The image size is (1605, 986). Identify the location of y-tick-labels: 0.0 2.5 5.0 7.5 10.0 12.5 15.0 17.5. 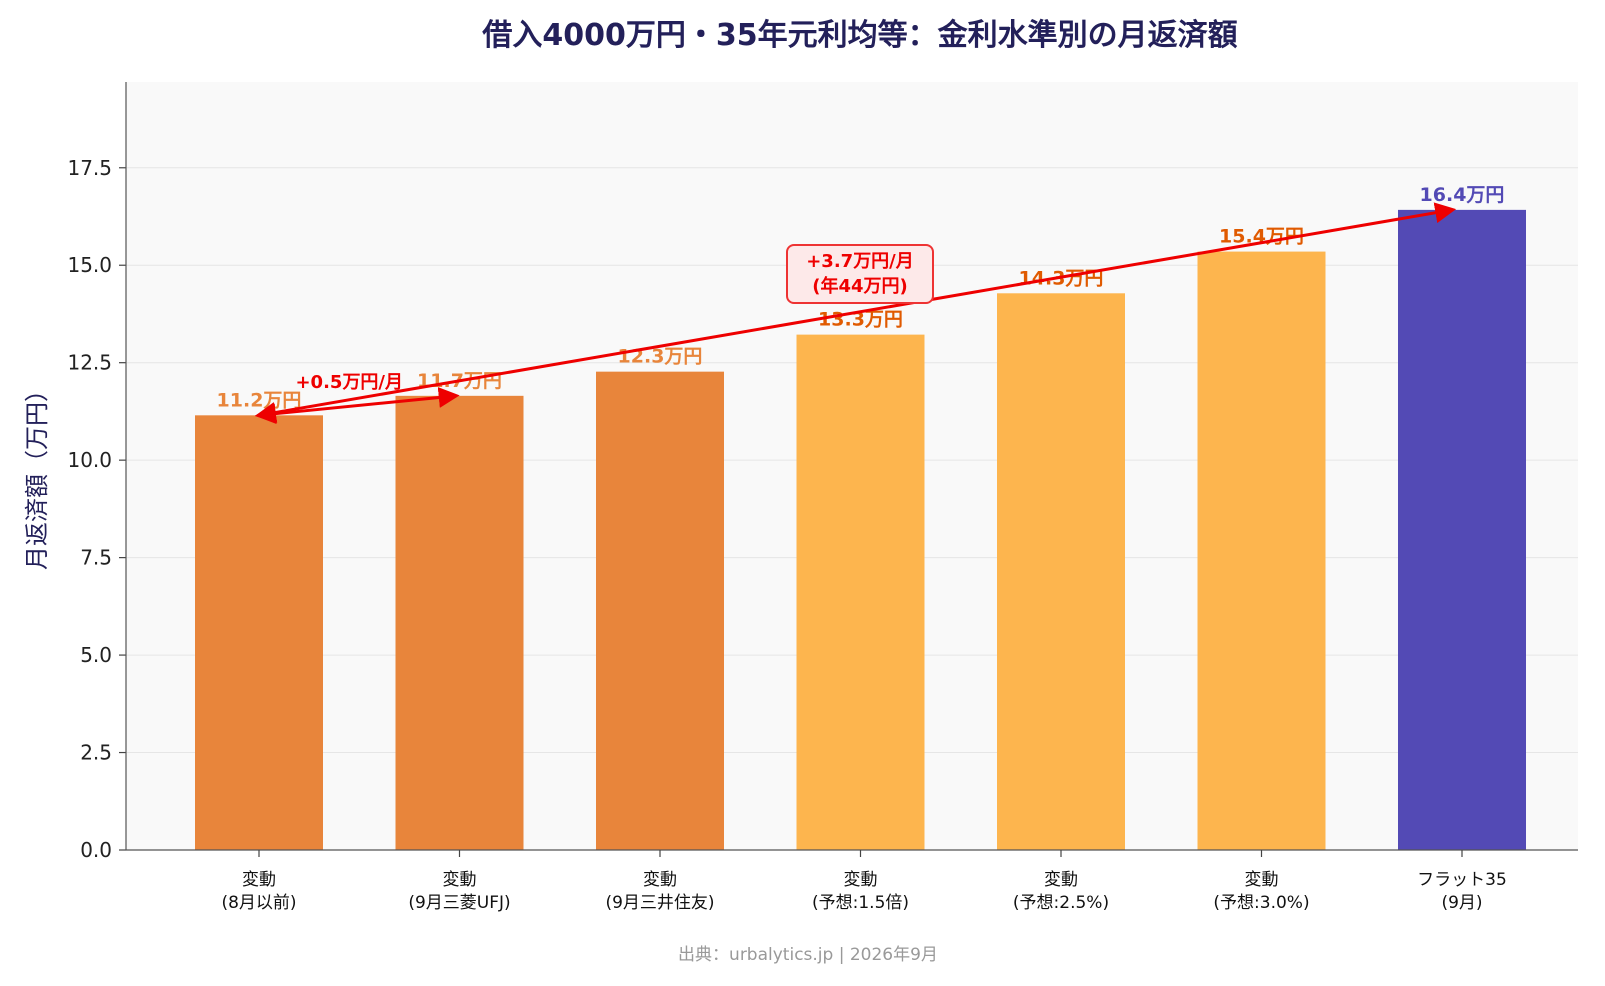
(89, 509).